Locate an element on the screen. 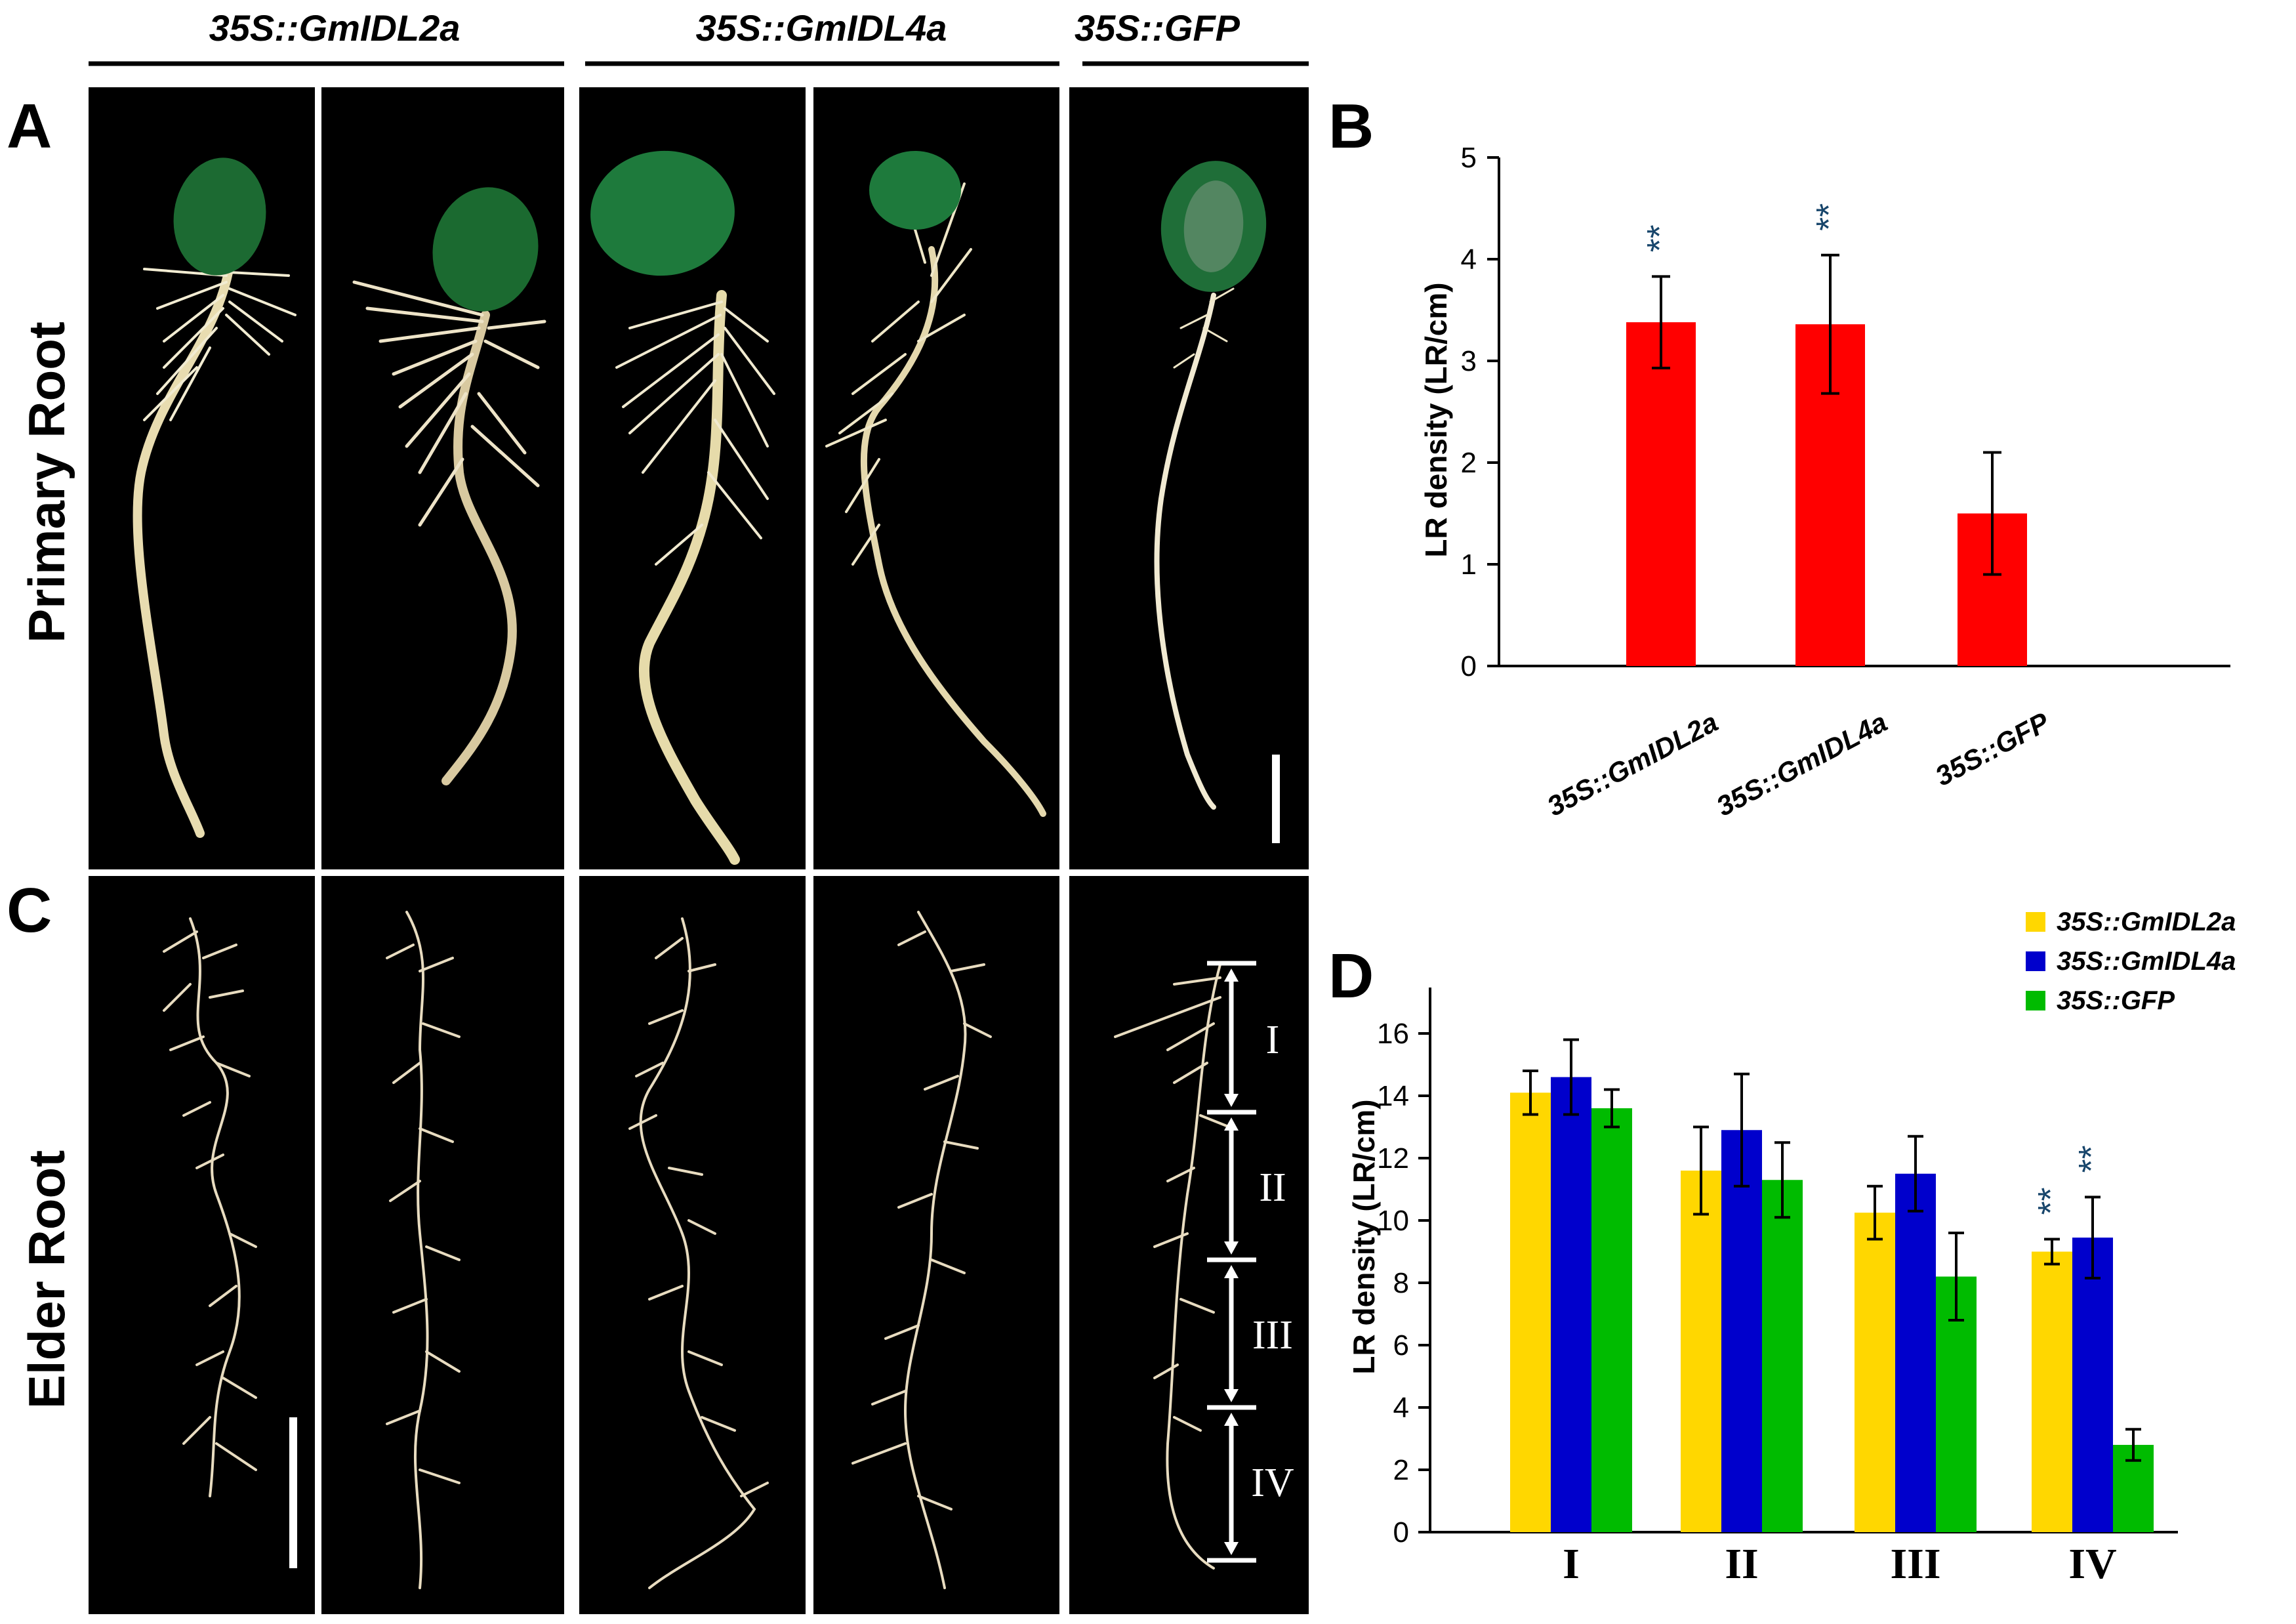 This screenshot has width=2296, height=1624. chart-d-ytick-label: 0 is located at coordinates (1401, 1532).